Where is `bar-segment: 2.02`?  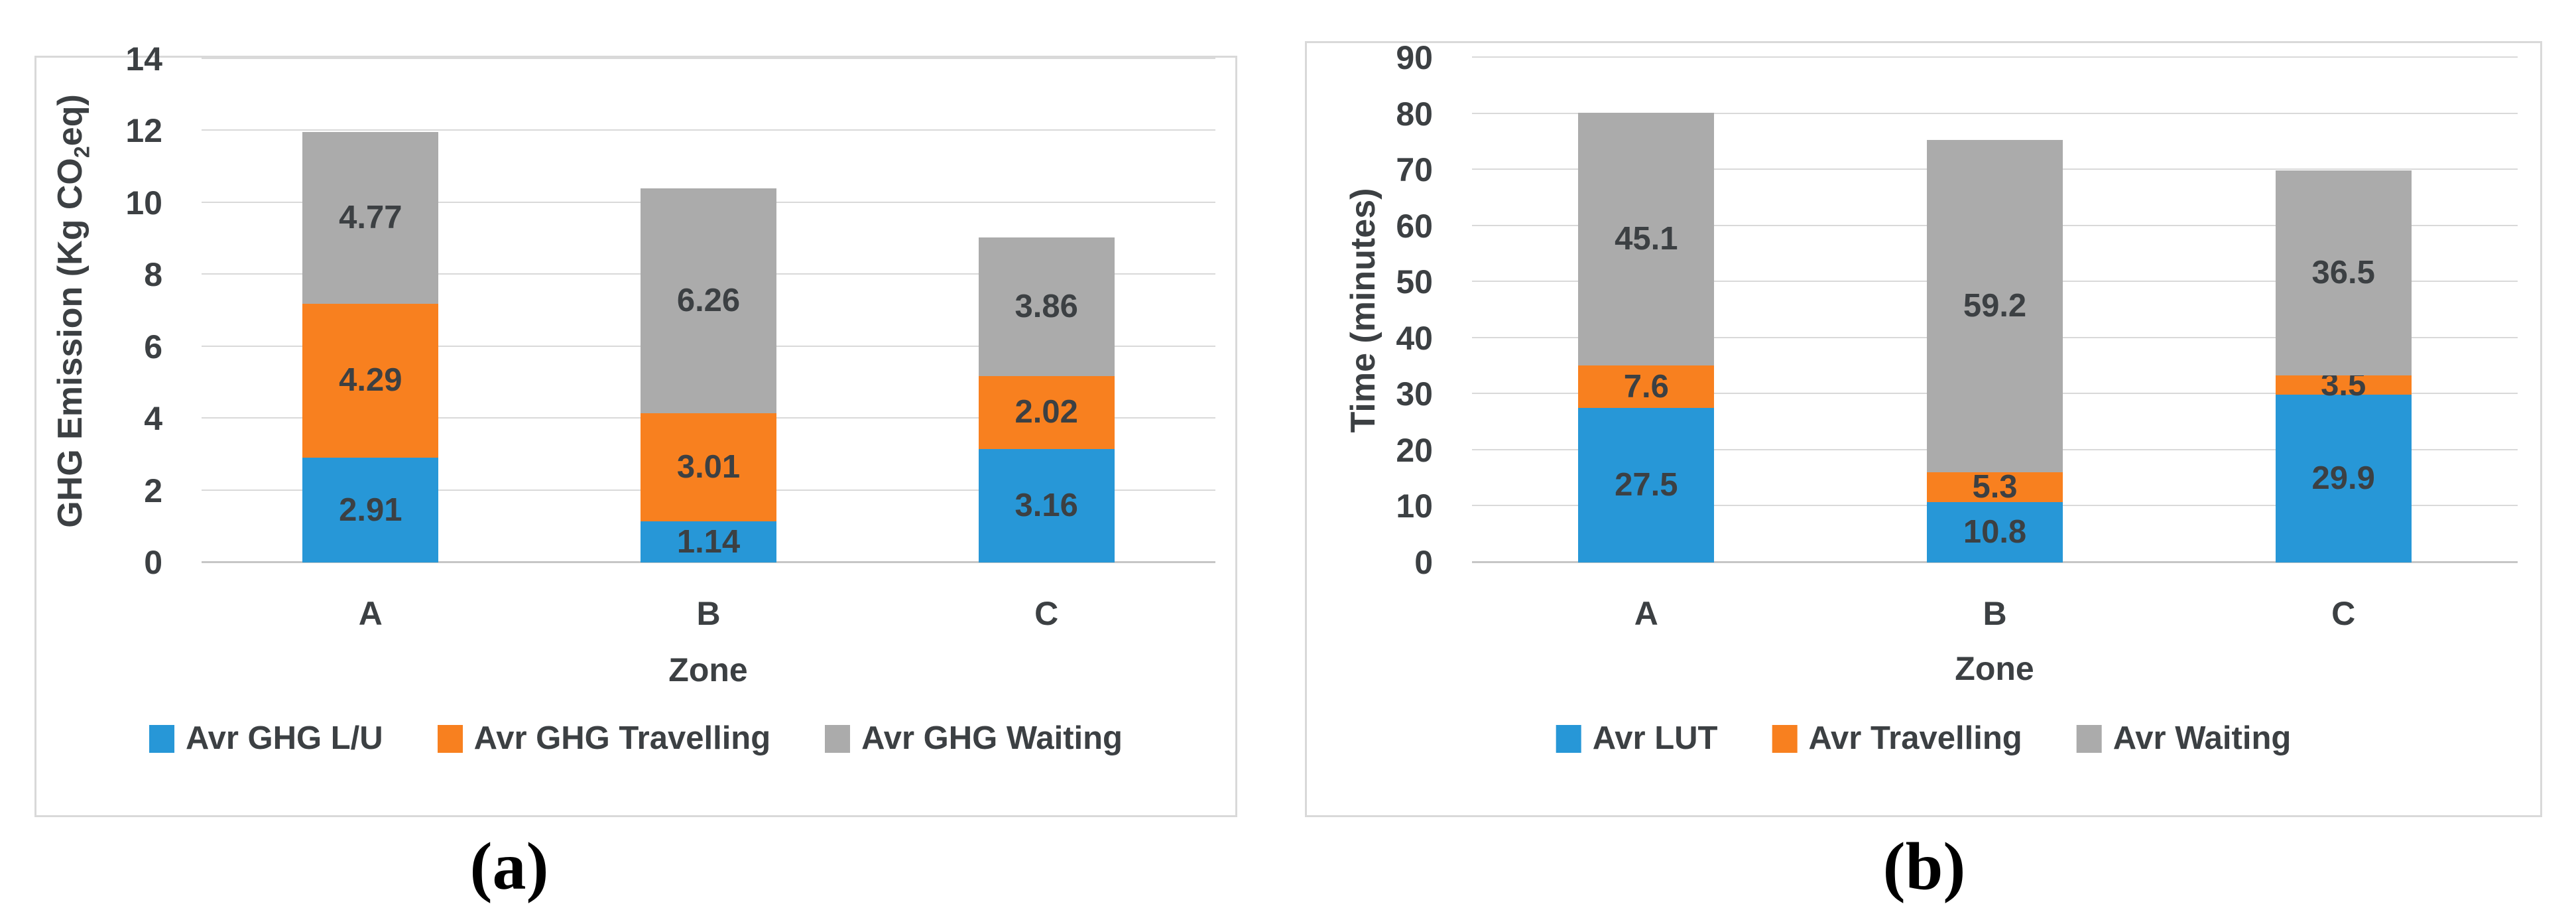
bar-segment: 2.02 is located at coordinates (1046, 412).